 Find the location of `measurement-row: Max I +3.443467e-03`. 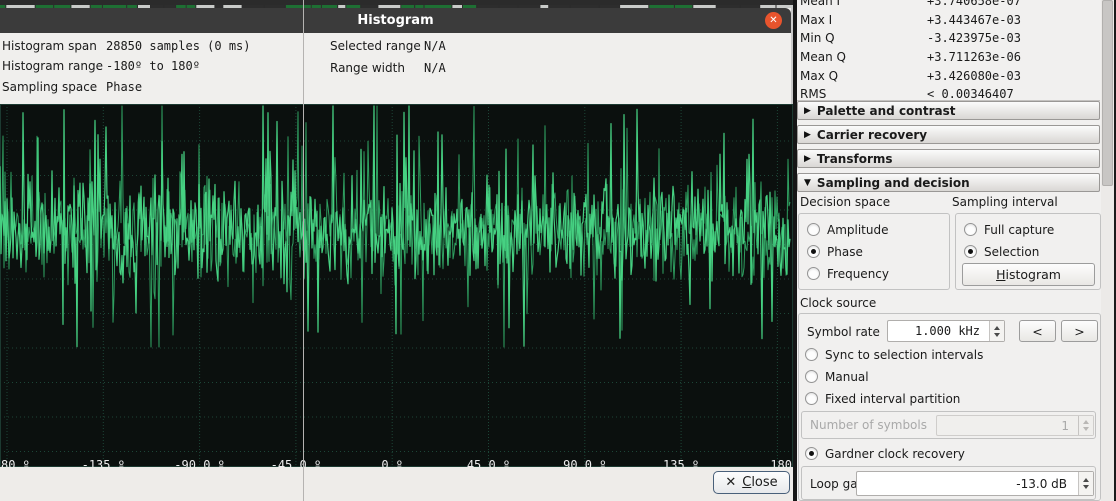

measurement-row: Max I +3.443467e-03 is located at coordinates (948, 20).